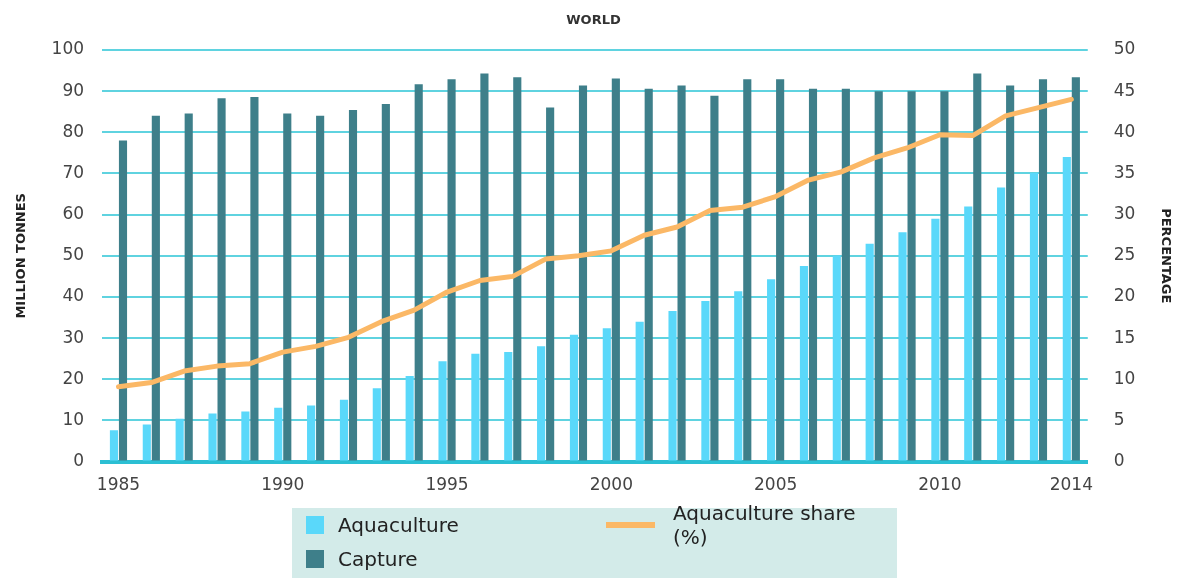 This screenshot has height=579, width=1187. What do you see at coordinates (73, 295) in the screenshot?
I see `y-tick-label: 40` at bounding box center [73, 295].